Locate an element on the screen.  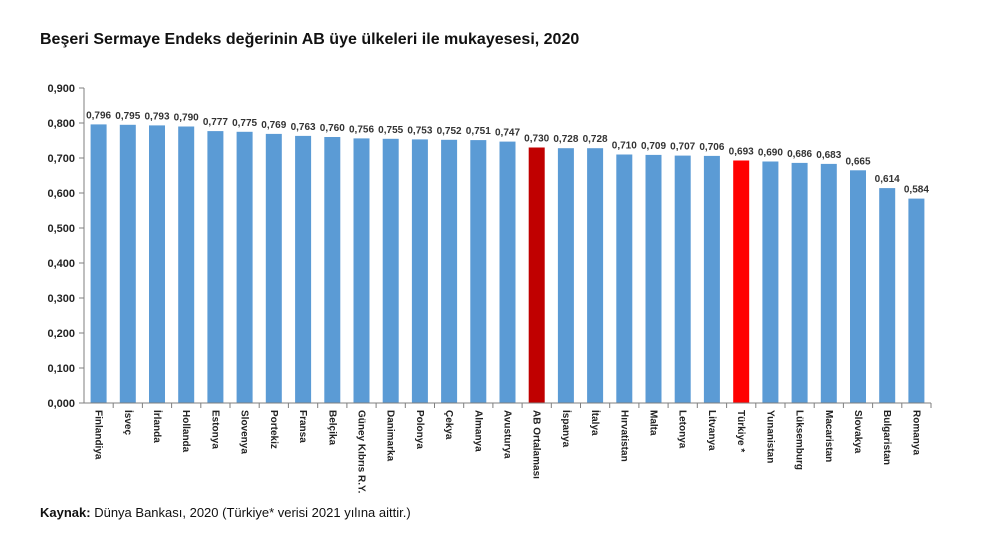
value-label: 0,693 is located at coordinates (741, 152).